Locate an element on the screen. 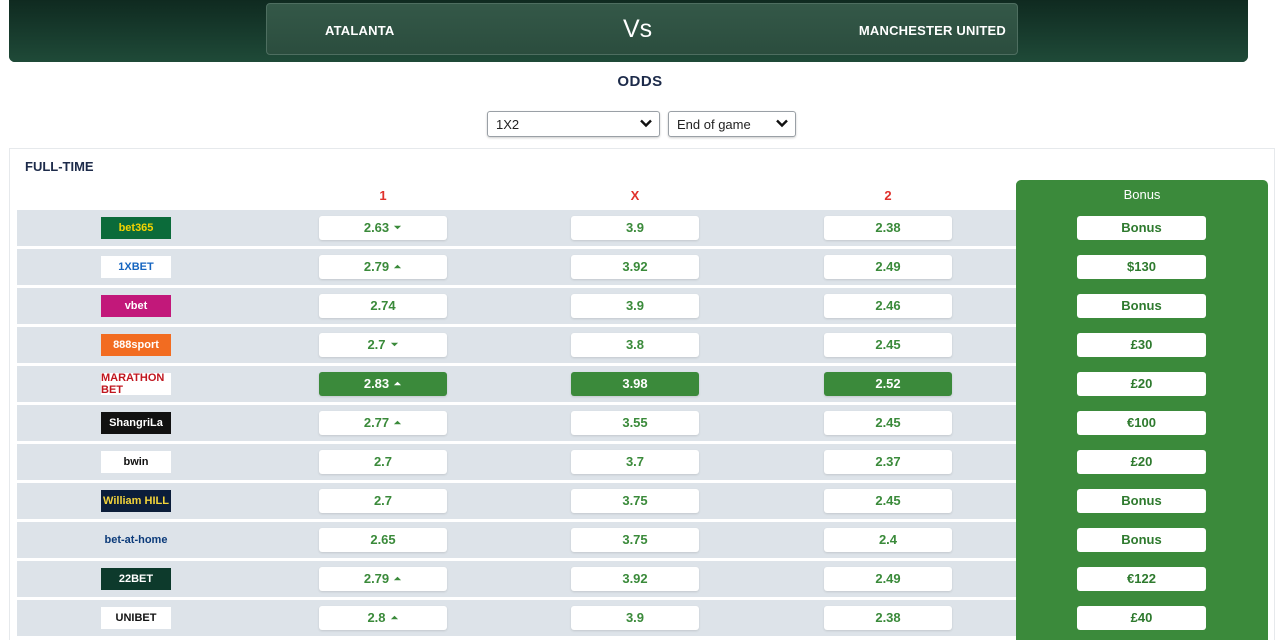  odds-value: 3.75 is located at coordinates (635, 500).